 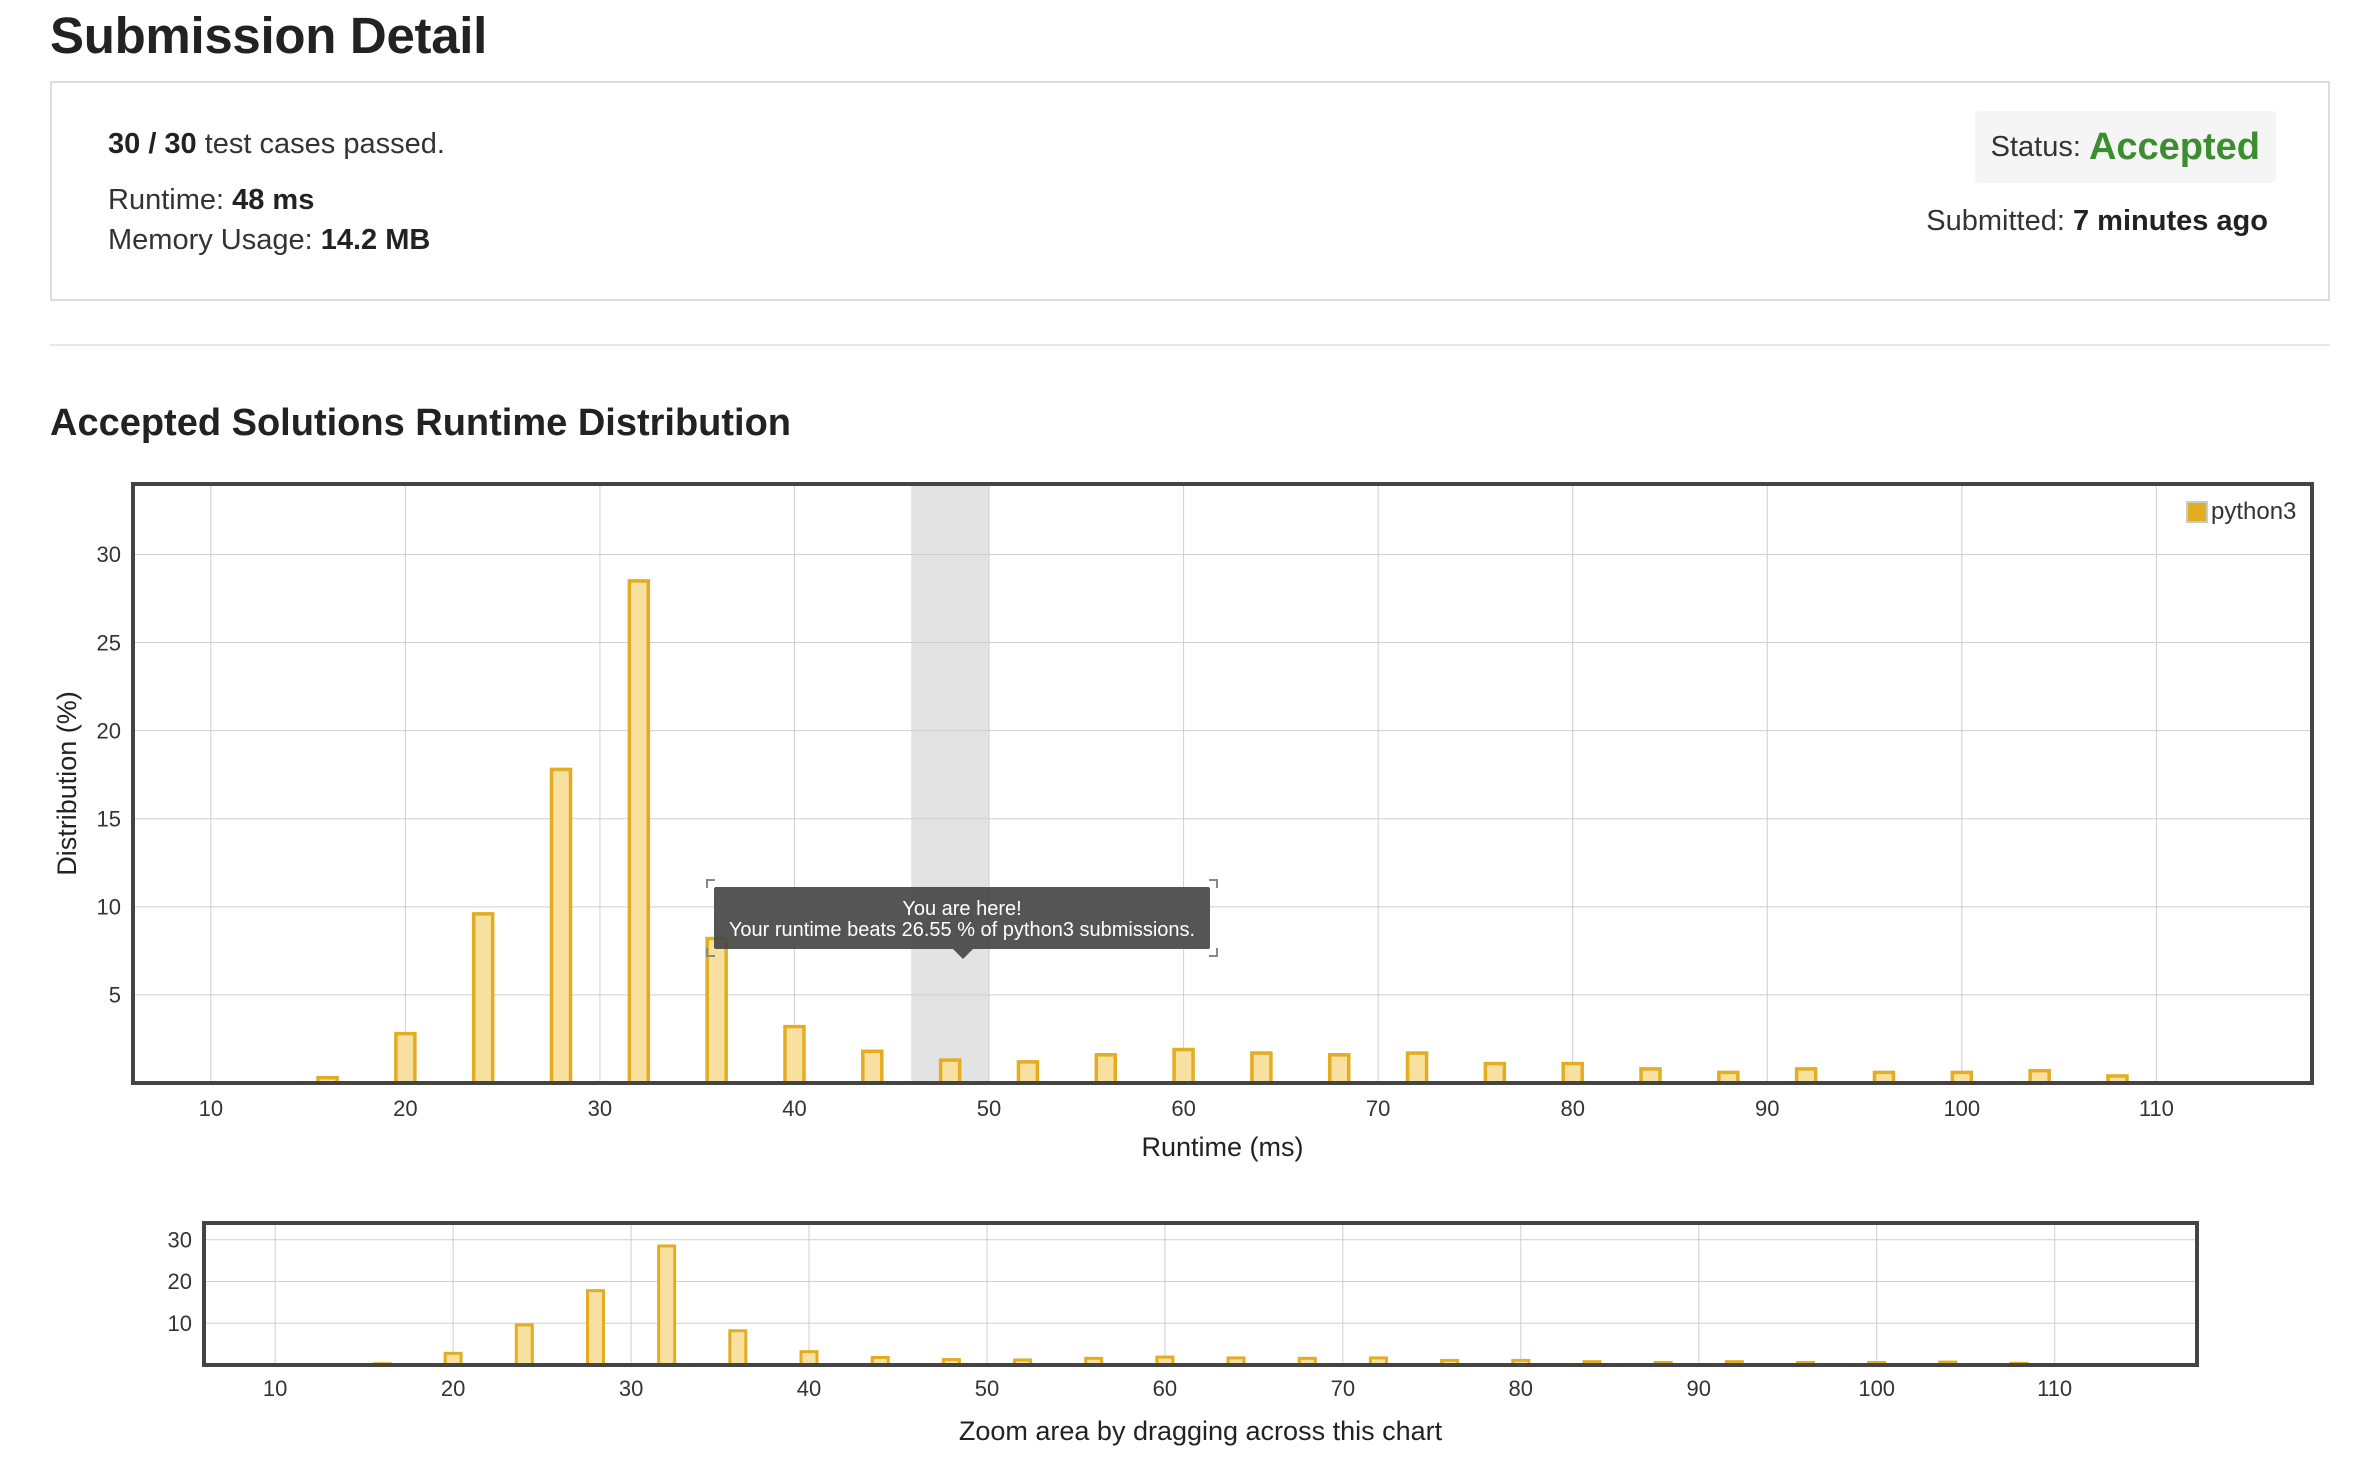 I want to click on x-axis-label: Runtime (ms), so click(x=1222, y=1147).